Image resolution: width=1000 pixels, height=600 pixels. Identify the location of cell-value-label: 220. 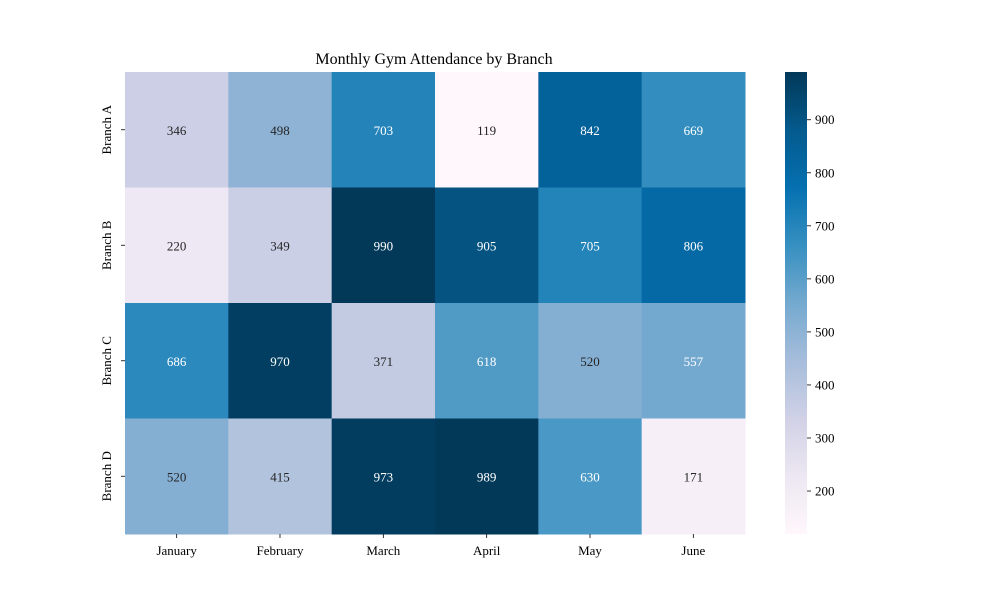
(177, 245).